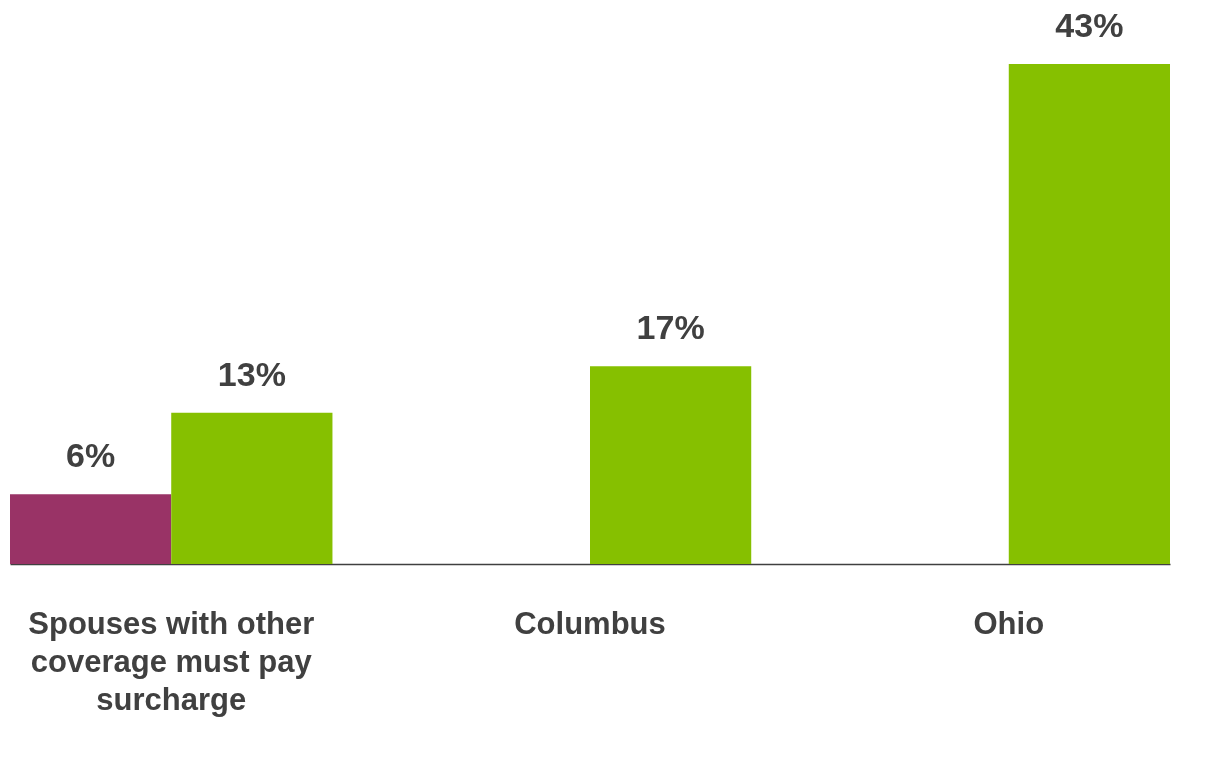 The width and height of the screenshot is (1212, 780). Describe the element at coordinates (171, 661) in the screenshot. I see `x-tick-label: Spouses with other coverage must pay surcharge` at that location.